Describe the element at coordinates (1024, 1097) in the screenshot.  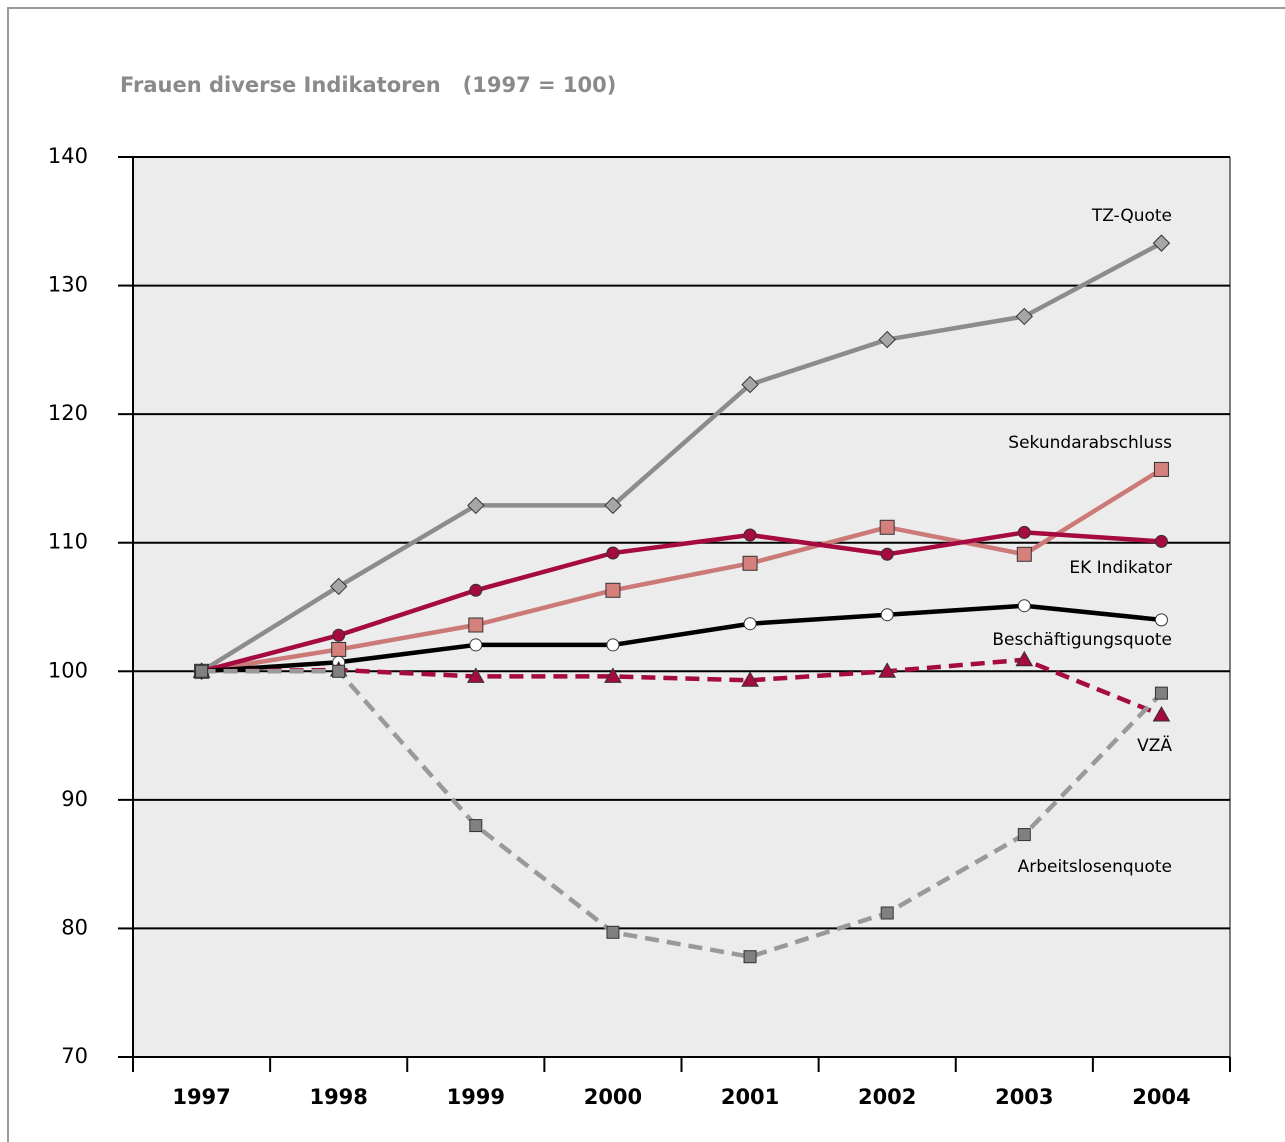
I see `x-tick-label: 2003` at that location.